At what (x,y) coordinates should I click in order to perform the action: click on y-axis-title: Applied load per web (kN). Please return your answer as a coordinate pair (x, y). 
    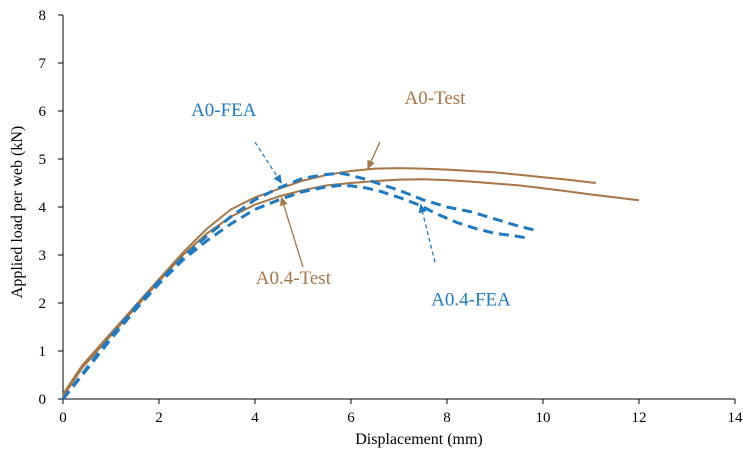
    Looking at the image, I should click on (17, 212).